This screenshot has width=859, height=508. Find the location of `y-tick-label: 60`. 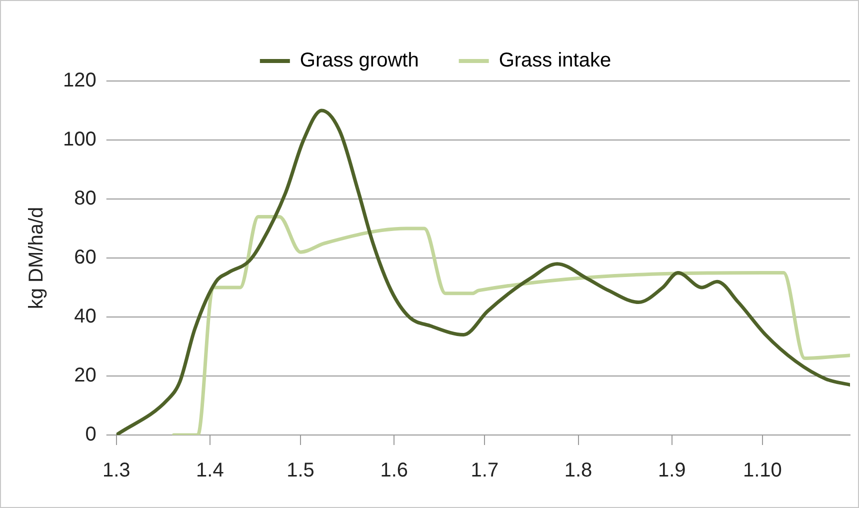

y-tick-label: 60 is located at coordinates (85, 257).